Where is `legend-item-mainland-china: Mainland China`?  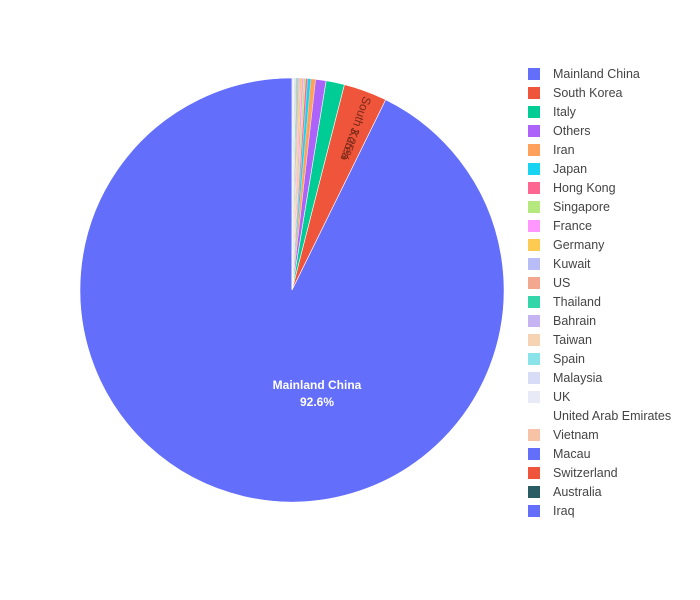
legend-item-mainland-china: Mainland China is located at coordinates (611, 74).